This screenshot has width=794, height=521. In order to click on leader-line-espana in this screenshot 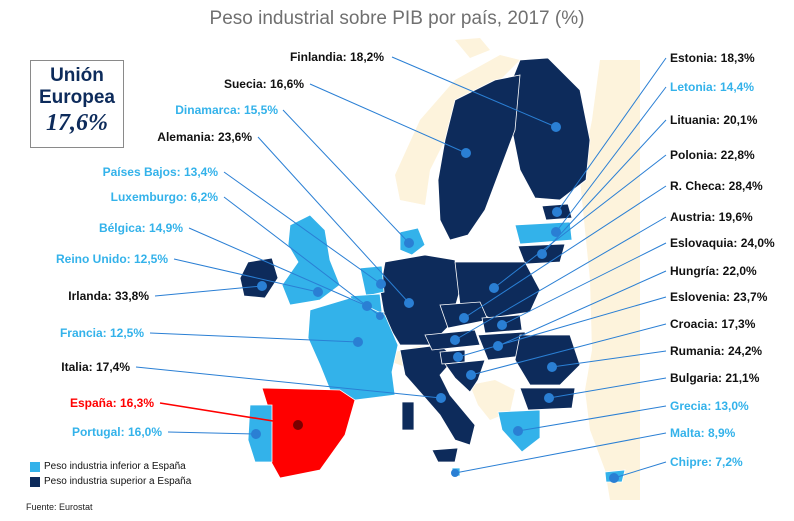, I will do `click(229, 414)`.